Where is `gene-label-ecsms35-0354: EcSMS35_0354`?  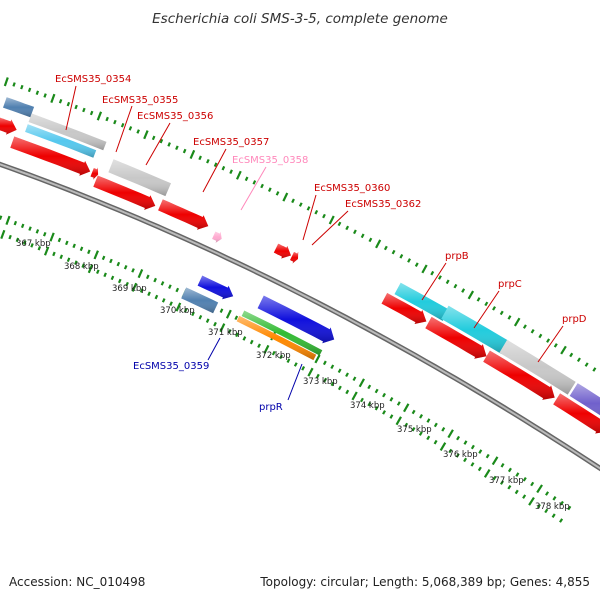 gene-label-ecsms35-0354: EcSMS35_0354 is located at coordinates (93, 79).